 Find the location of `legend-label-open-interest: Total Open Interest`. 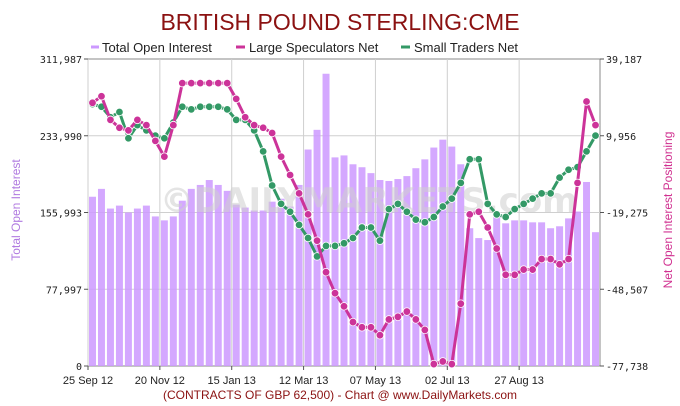

legend-label-open-interest: Total Open Interest is located at coordinates (157, 47).